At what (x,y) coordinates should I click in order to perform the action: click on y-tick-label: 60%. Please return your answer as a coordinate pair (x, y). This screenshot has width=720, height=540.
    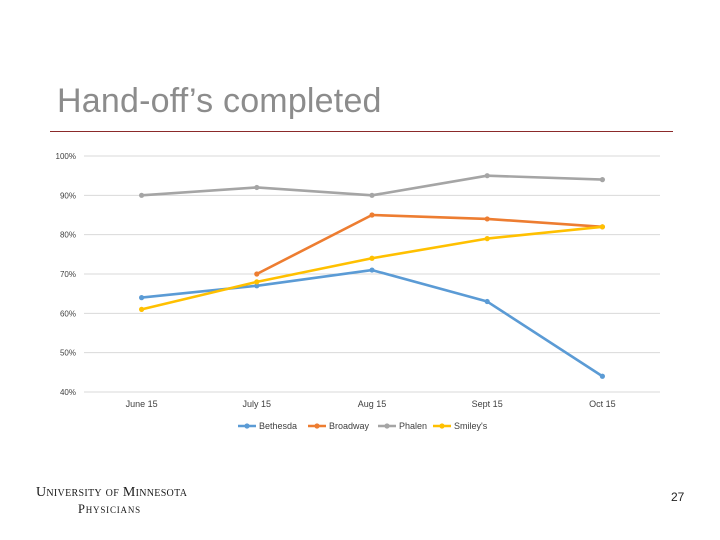
    Looking at the image, I should click on (68, 313).